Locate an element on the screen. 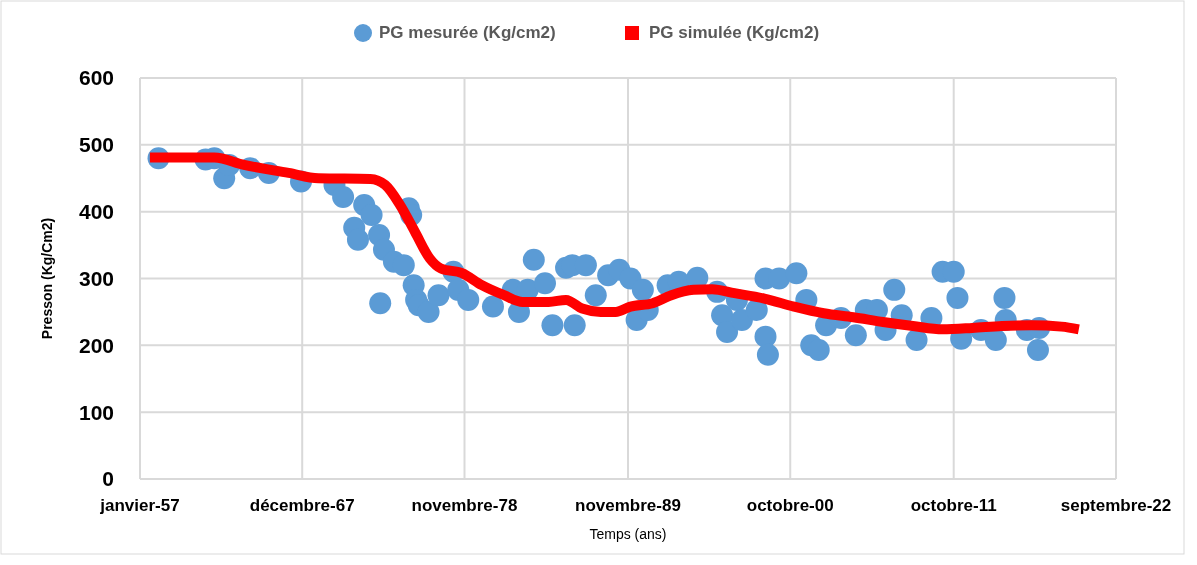  x-tick-label: octobre-00 is located at coordinates (790, 505).